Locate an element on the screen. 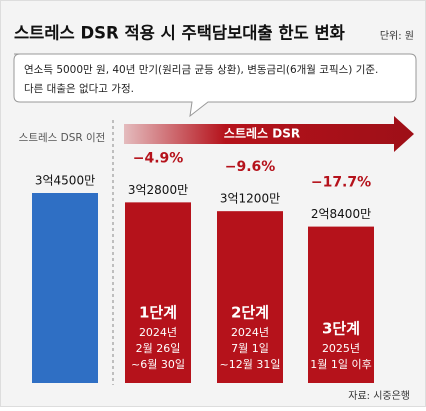  period-label: 1월 1일 이후 is located at coordinates (340, 364).